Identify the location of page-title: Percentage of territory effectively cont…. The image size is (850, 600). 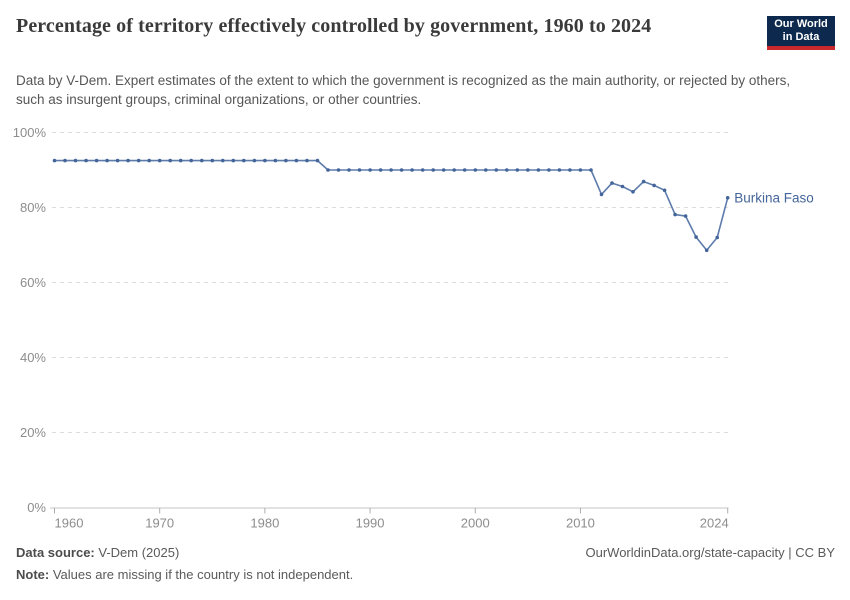
(334, 26).